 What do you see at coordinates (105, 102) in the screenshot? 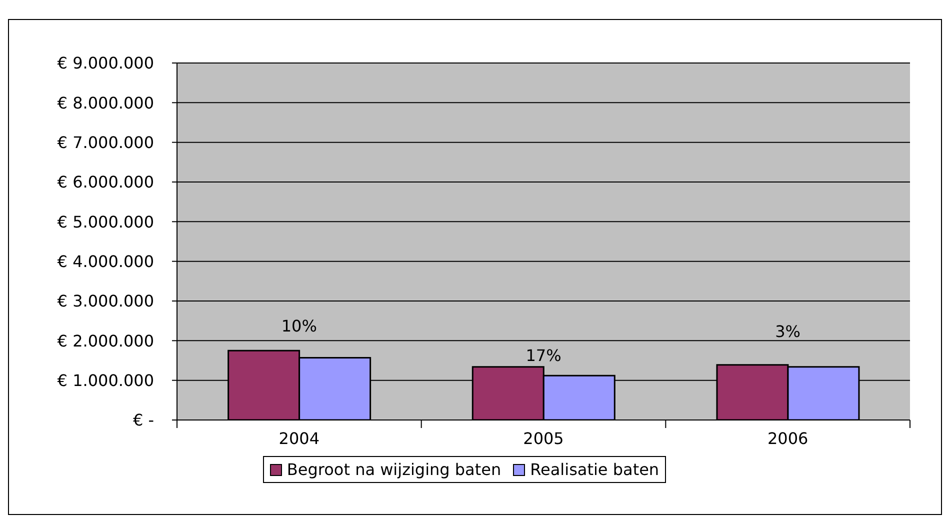
I see `y-tick-label: € 8.000.000` at bounding box center [105, 102].